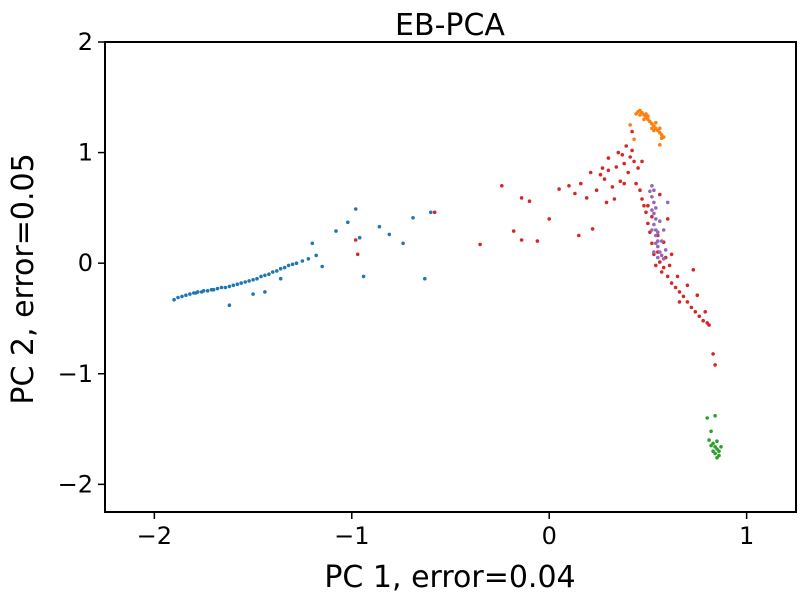 Image resolution: width=800 pixels, height=600 pixels. Describe the element at coordinates (746, 536) in the screenshot. I see `x-tick-label: 1` at that location.